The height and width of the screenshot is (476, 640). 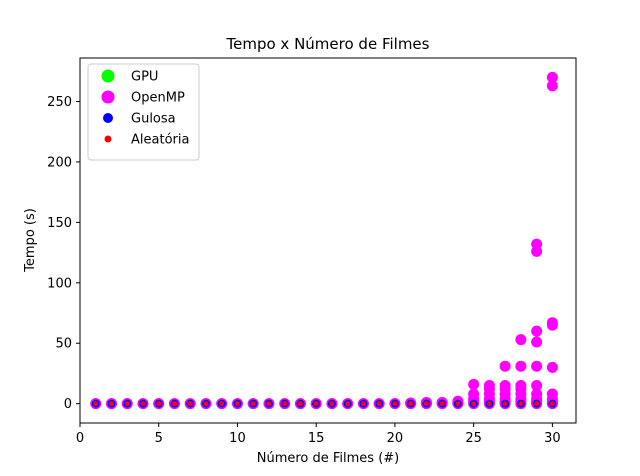 I want to click on legend-item-openmp: OpenMP, so click(x=143, y=98).